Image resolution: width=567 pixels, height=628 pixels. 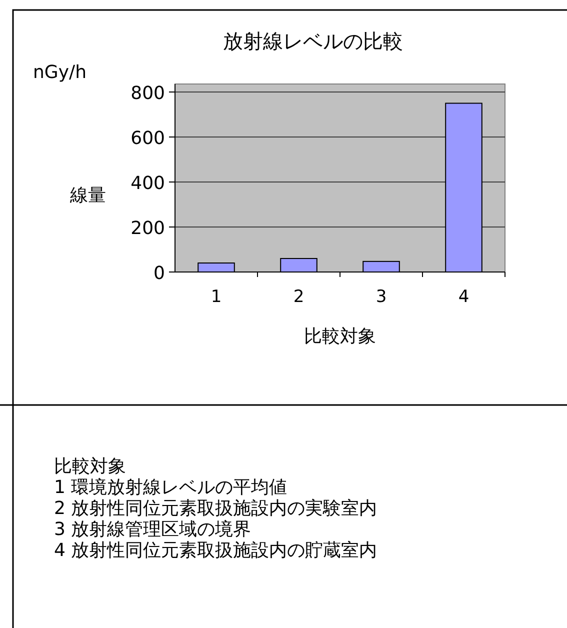 What do you see at coordinates (464, 297) in the screenshot?
I see `x-tick-label: 4` at bounding box center [464, 297].